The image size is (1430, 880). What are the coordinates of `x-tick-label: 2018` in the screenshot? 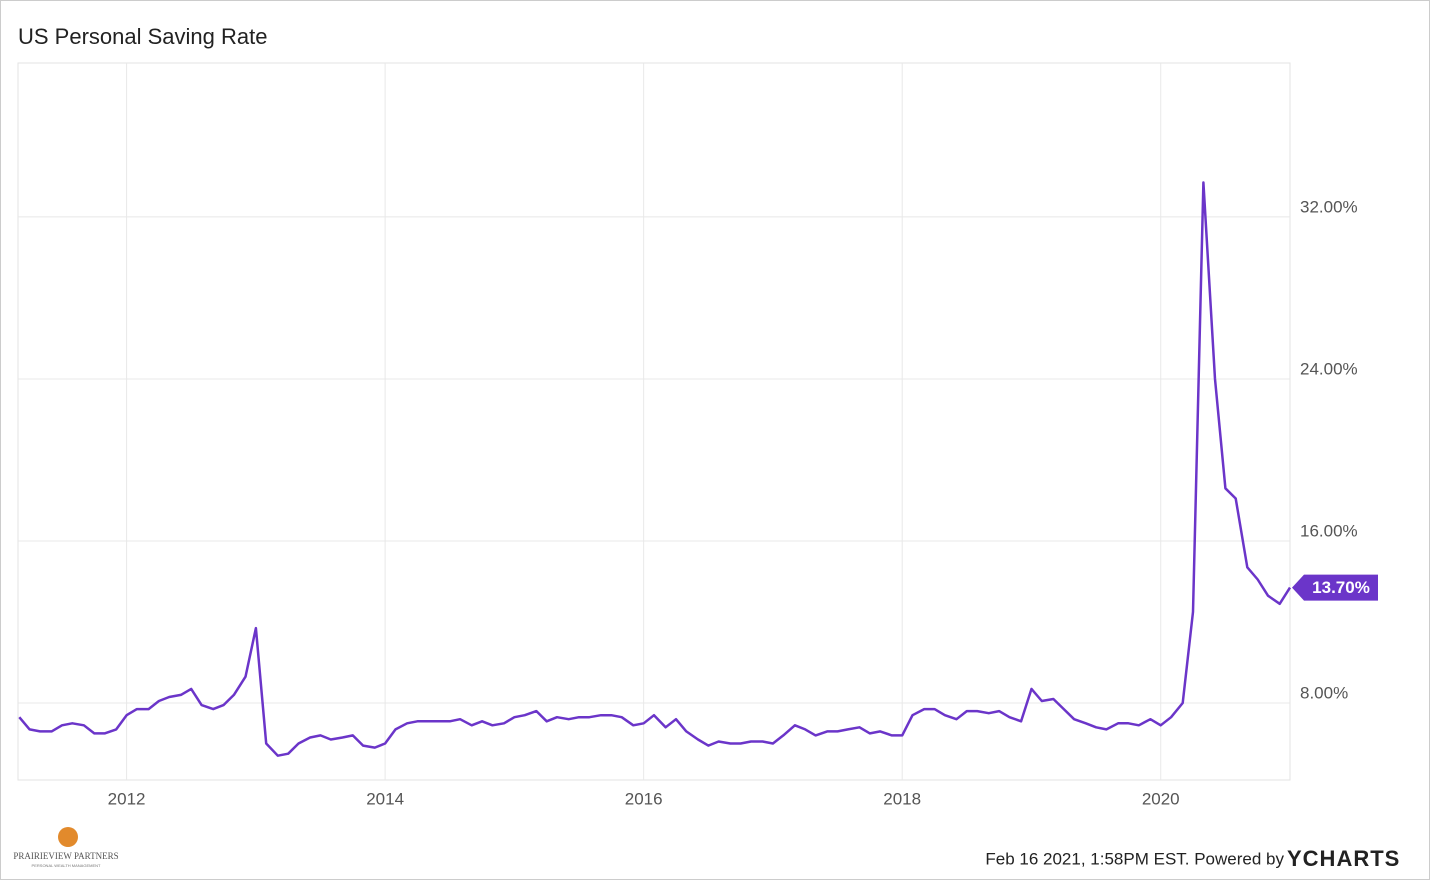 It's located at (902, 798).